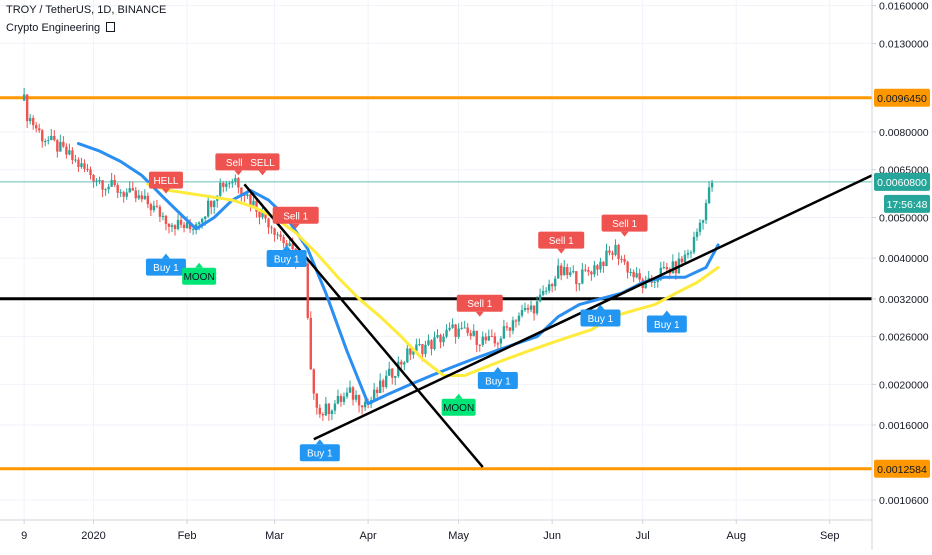 This screenshot has width=932, height=555. What do you see at coordinates (262, 164) in the screenshot?
I see `sell-signal-label: SELL` at bounding box center [262, 164].